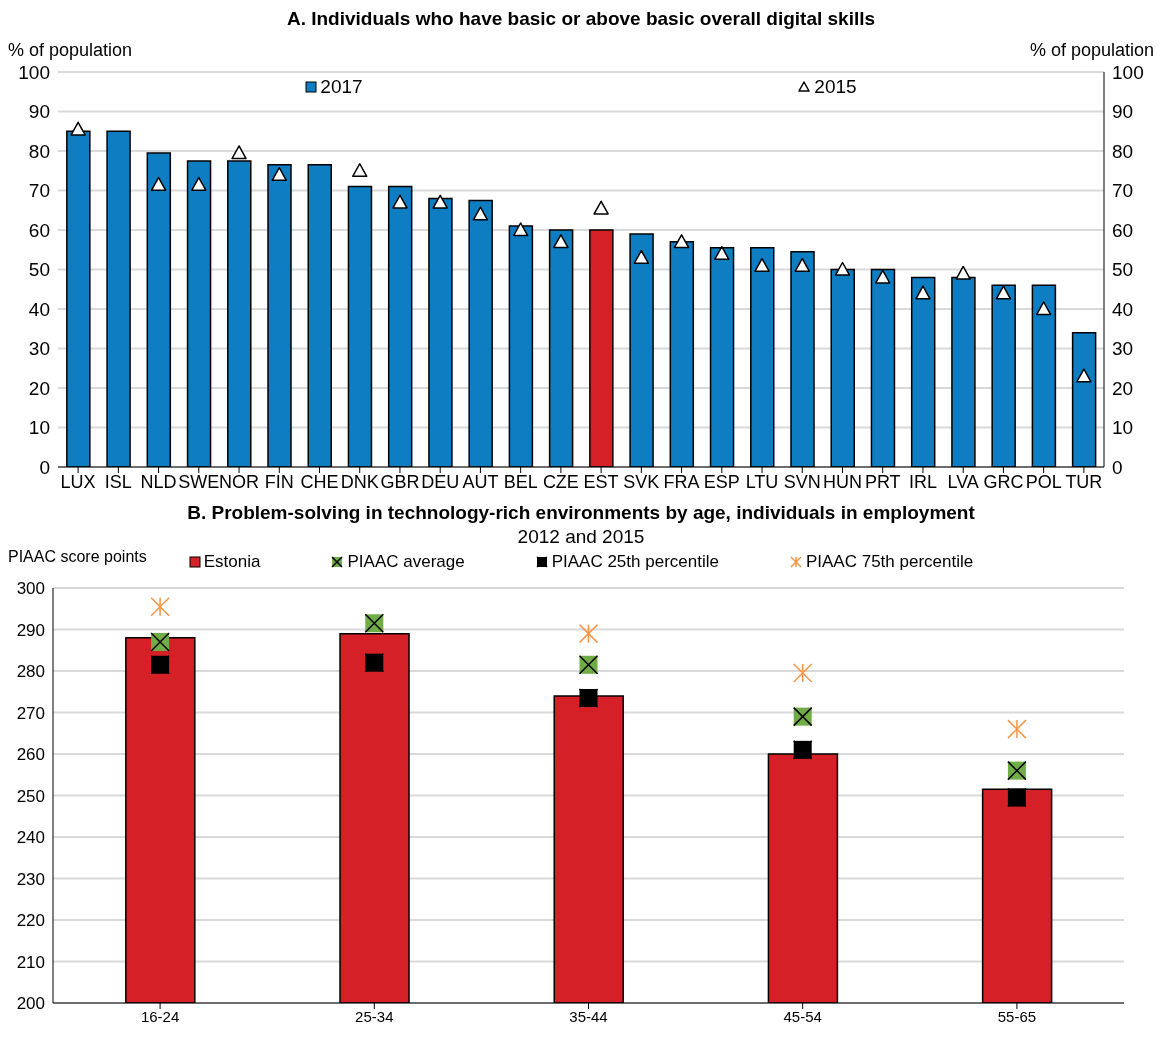 The width and height of the screenshot is (1162, 1050). What do you see at coordinates (30, 672) in the screenshot?
I see `y-tick-label: 280` at bounding box center [30, 672].